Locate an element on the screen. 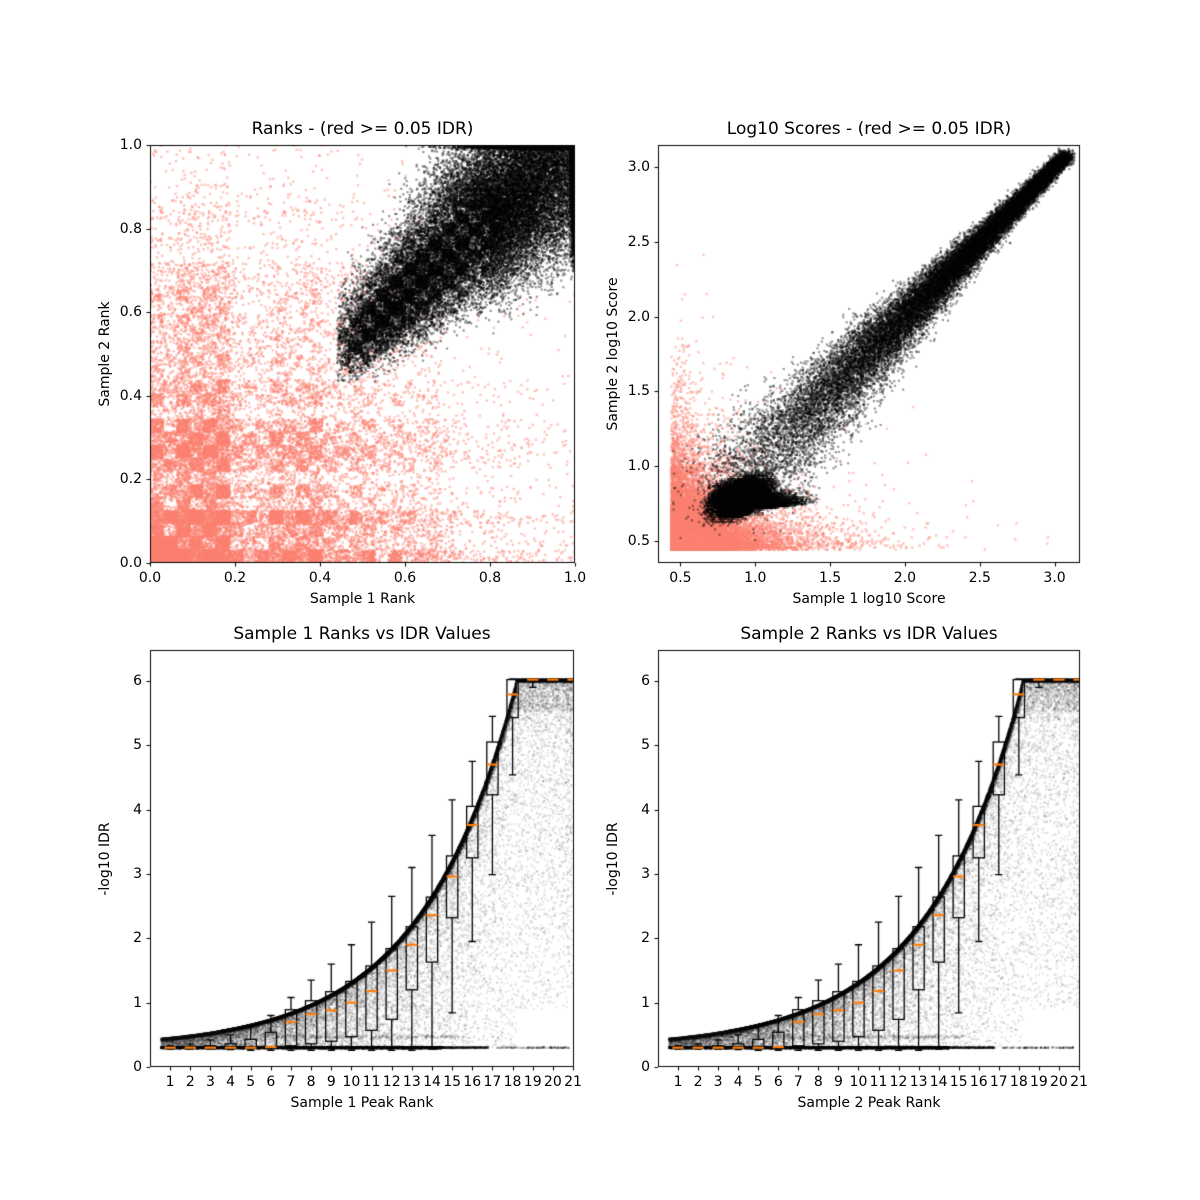 Image resolution: width=1200 pixels, height=1200 pixels. chart2-ytick-0: 0 is located at coordinates (137, 1067).